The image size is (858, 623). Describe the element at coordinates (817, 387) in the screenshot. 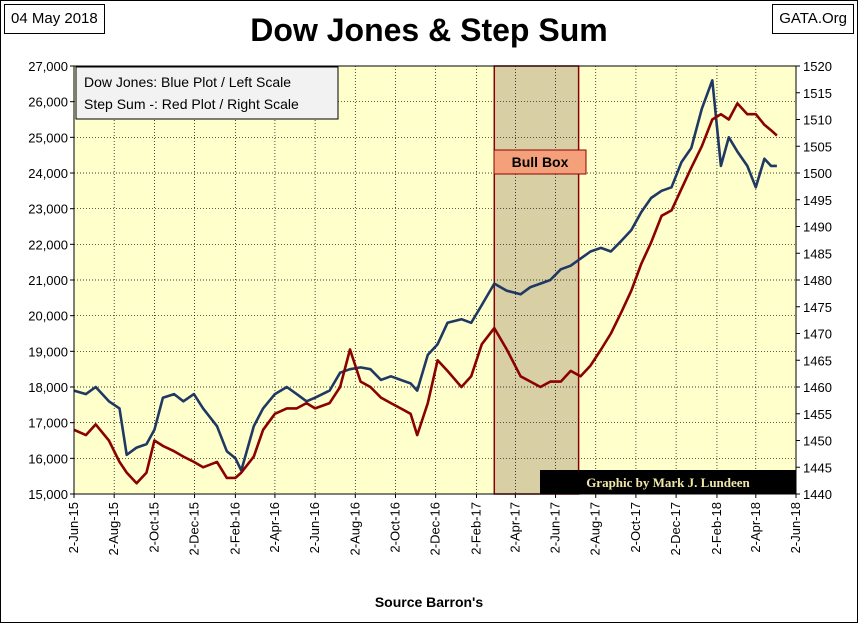

I see `right-tick-label: 1460` at that location.